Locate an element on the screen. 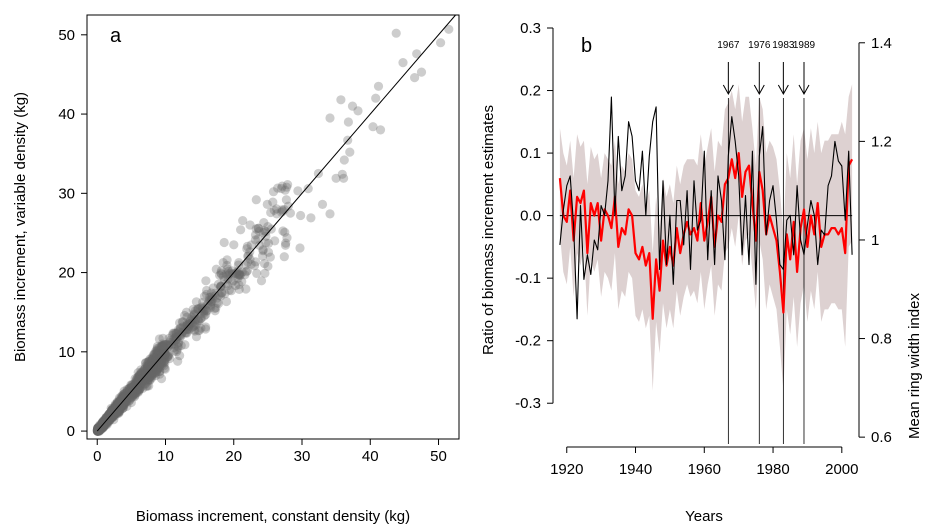  event-arrow-head is located at coordinates (728, 90).